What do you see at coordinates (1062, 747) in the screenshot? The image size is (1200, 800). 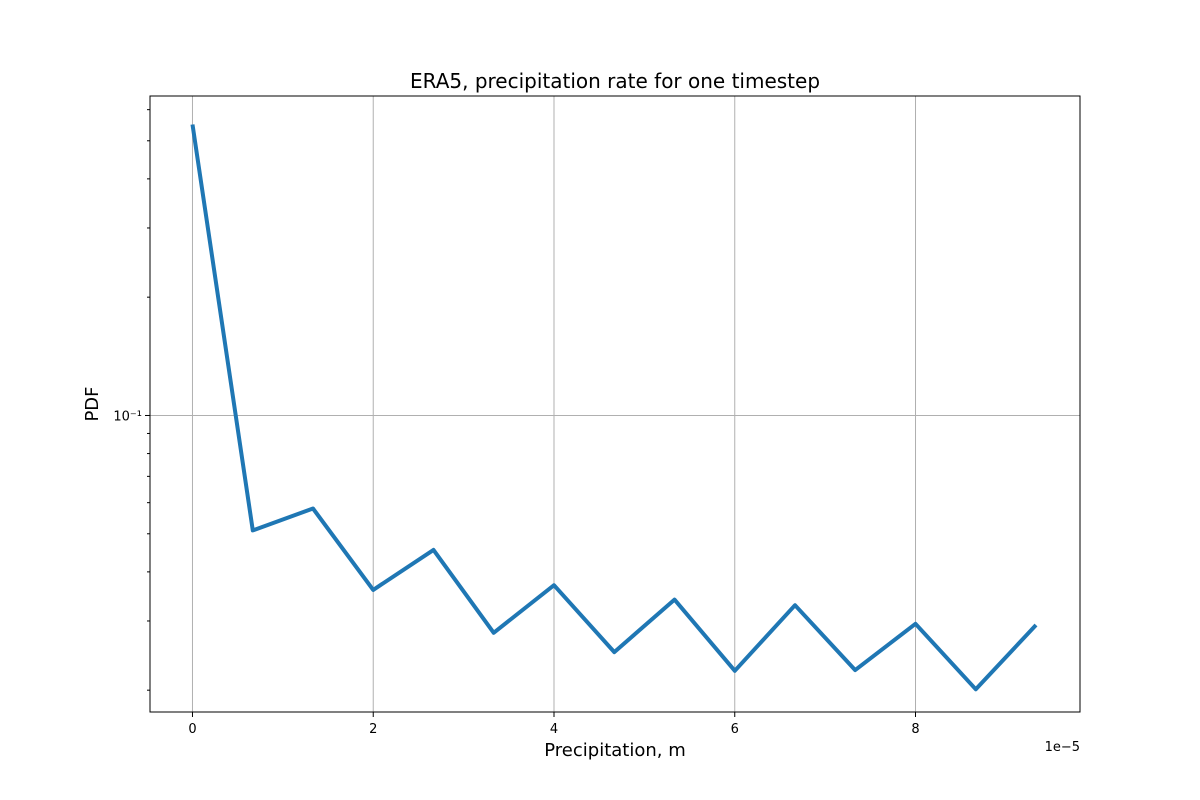 I see `x-axis-offset-label: 1e−5` at bounding box center [1062, 747].